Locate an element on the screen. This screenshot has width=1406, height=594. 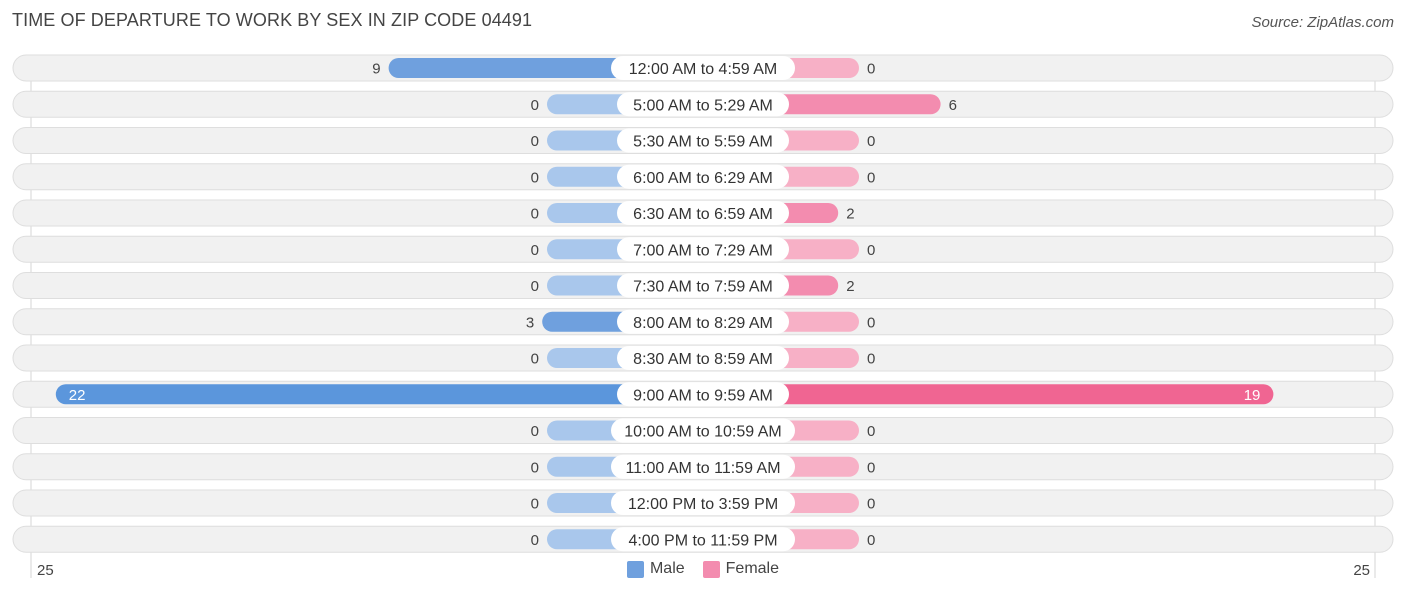
axis-left-label: 25 is located at coordinates (45, 570).